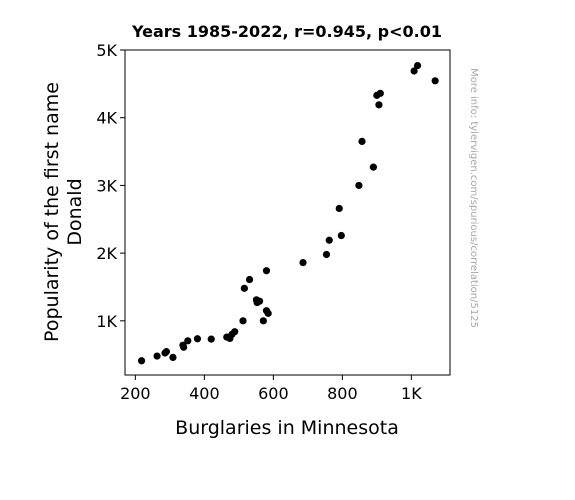 The width and height of the screenshot is (575, 500). I want to click on x-axis-ticks: 200 400 600 800 1K, so click(271, 389).